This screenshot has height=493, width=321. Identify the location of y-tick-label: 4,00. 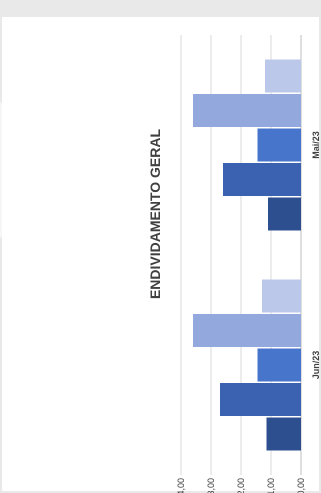
(181, 485).